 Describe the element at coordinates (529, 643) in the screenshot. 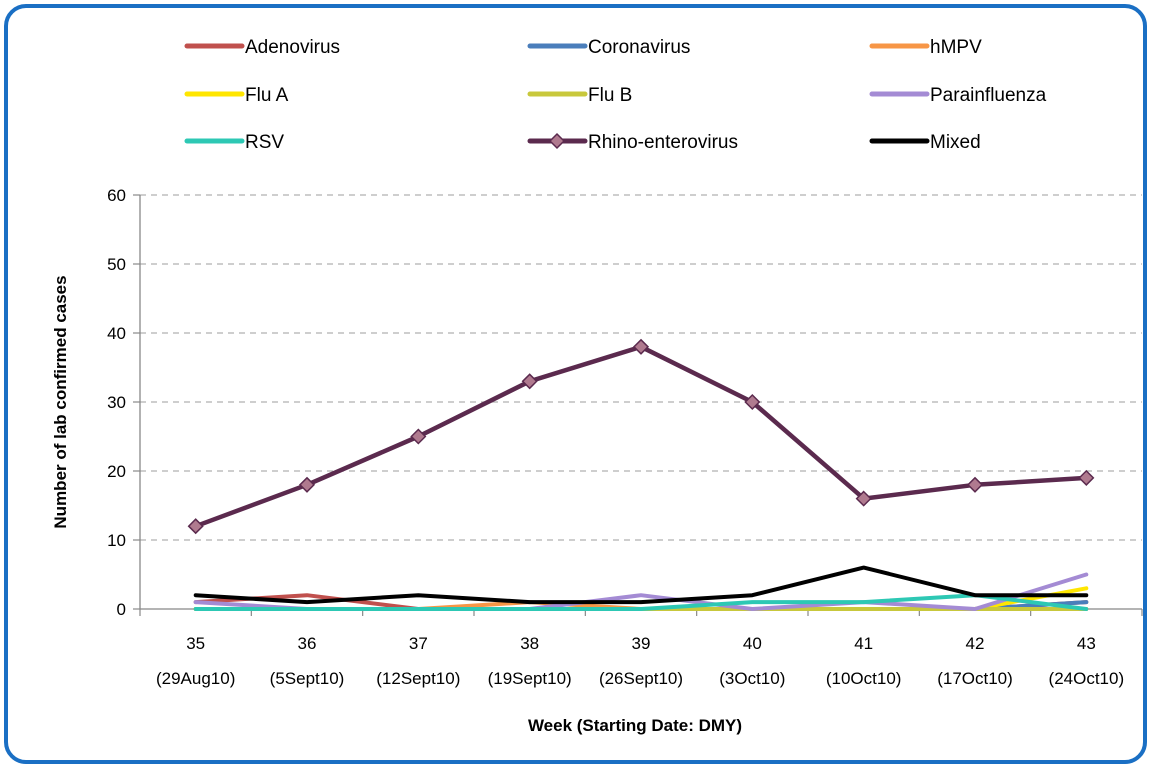

I see `x-tick-label-week: 38` at that location.